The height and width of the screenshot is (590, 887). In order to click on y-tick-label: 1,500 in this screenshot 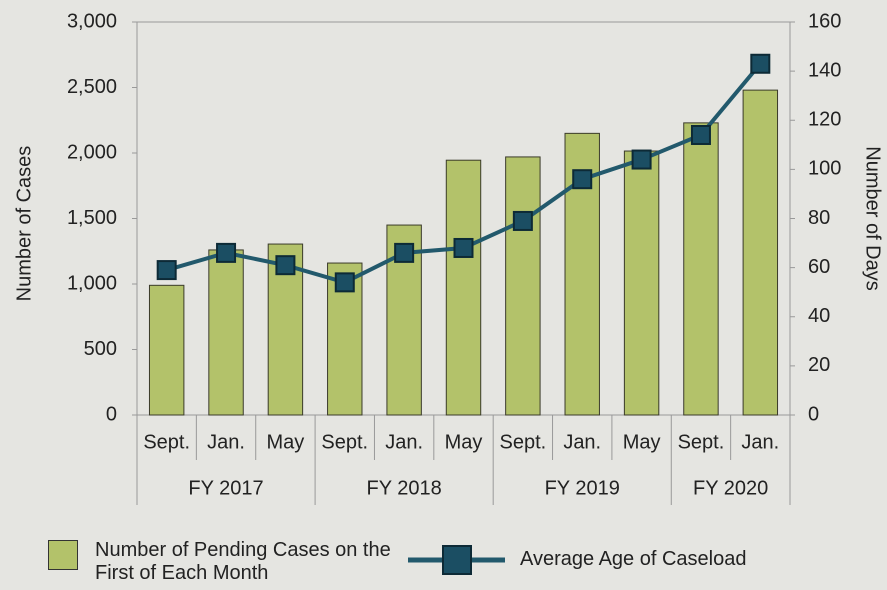, I will do `click(92, 218)`.